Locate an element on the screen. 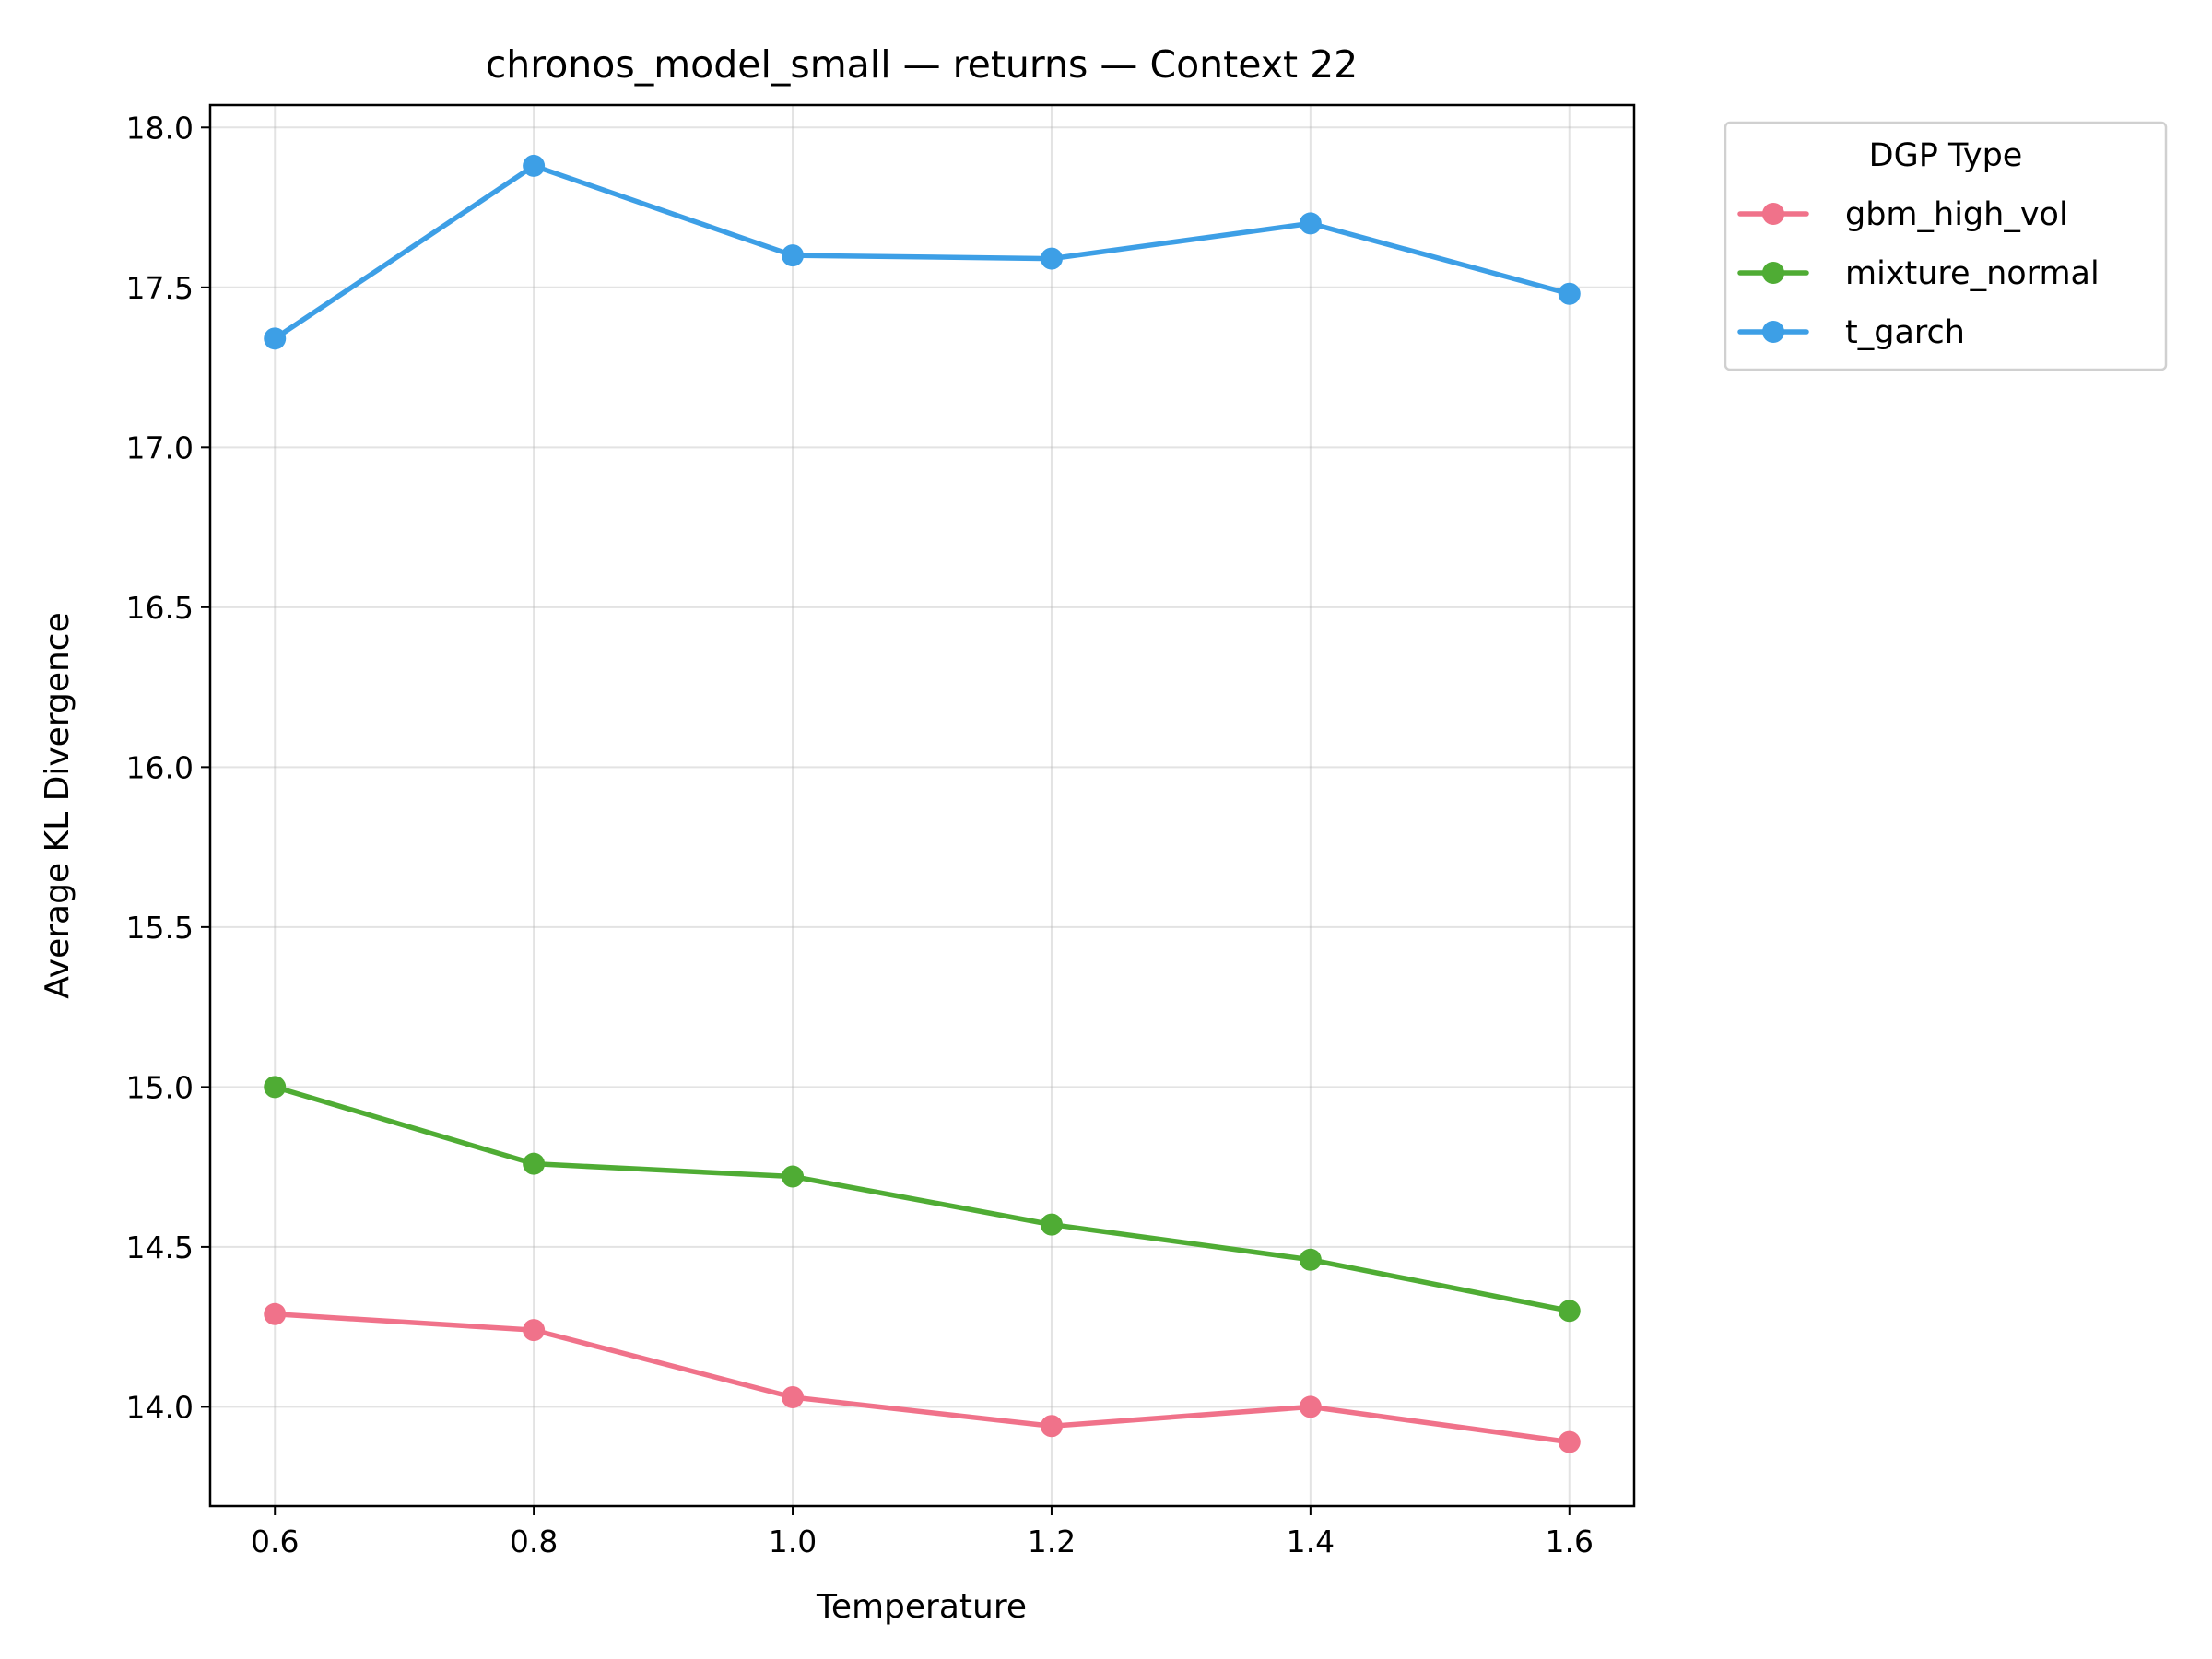 This screenshot has height=1659, width=2212. x-axis-label: Temperature is located at coordinates (921, 1607).